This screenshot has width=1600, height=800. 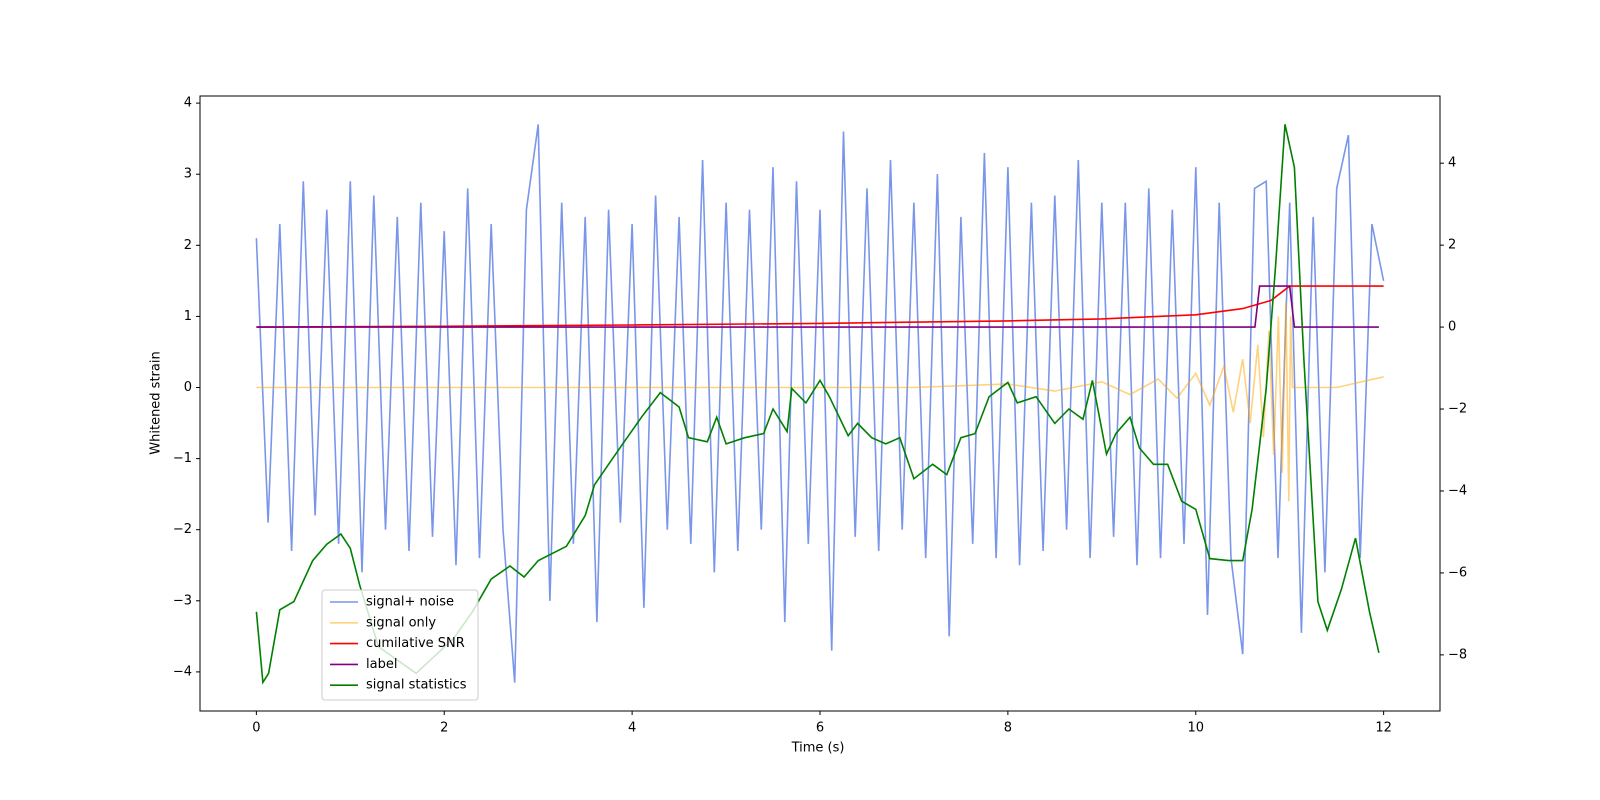 I want to click on x-tick-label: 6, so click(x=820, y=728).